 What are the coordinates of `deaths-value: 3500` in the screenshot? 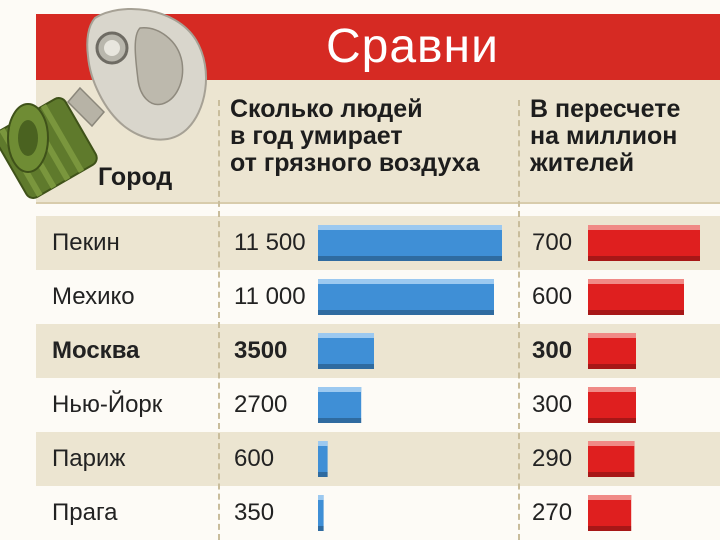 It's located at (261, 350).